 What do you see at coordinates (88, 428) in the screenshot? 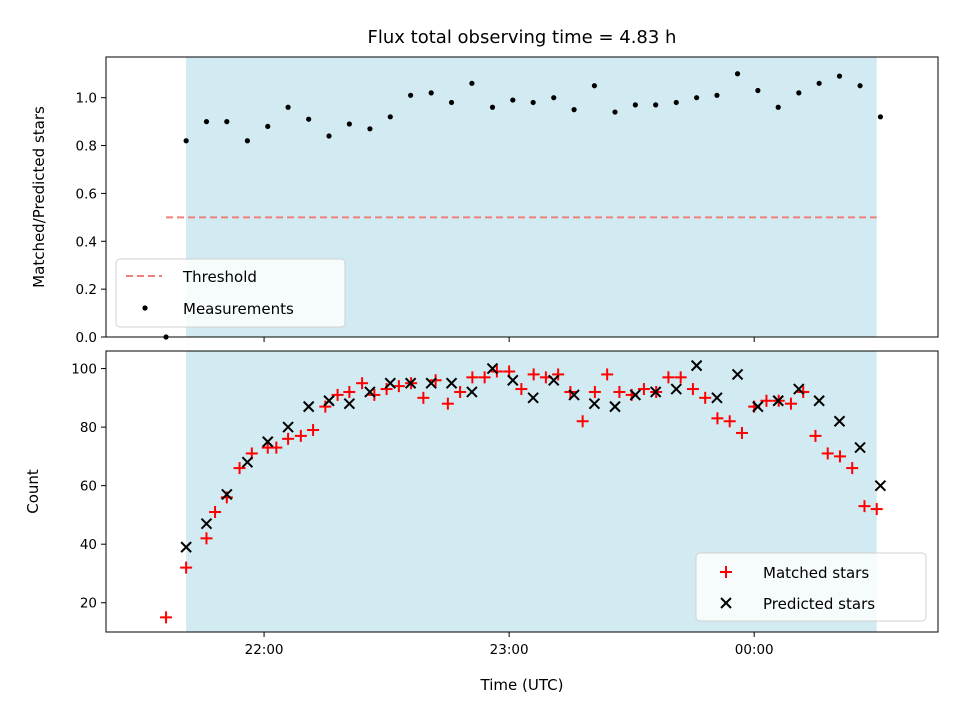
I see `bottom-y-tick-label: 80` at bounding box center [88, 428].